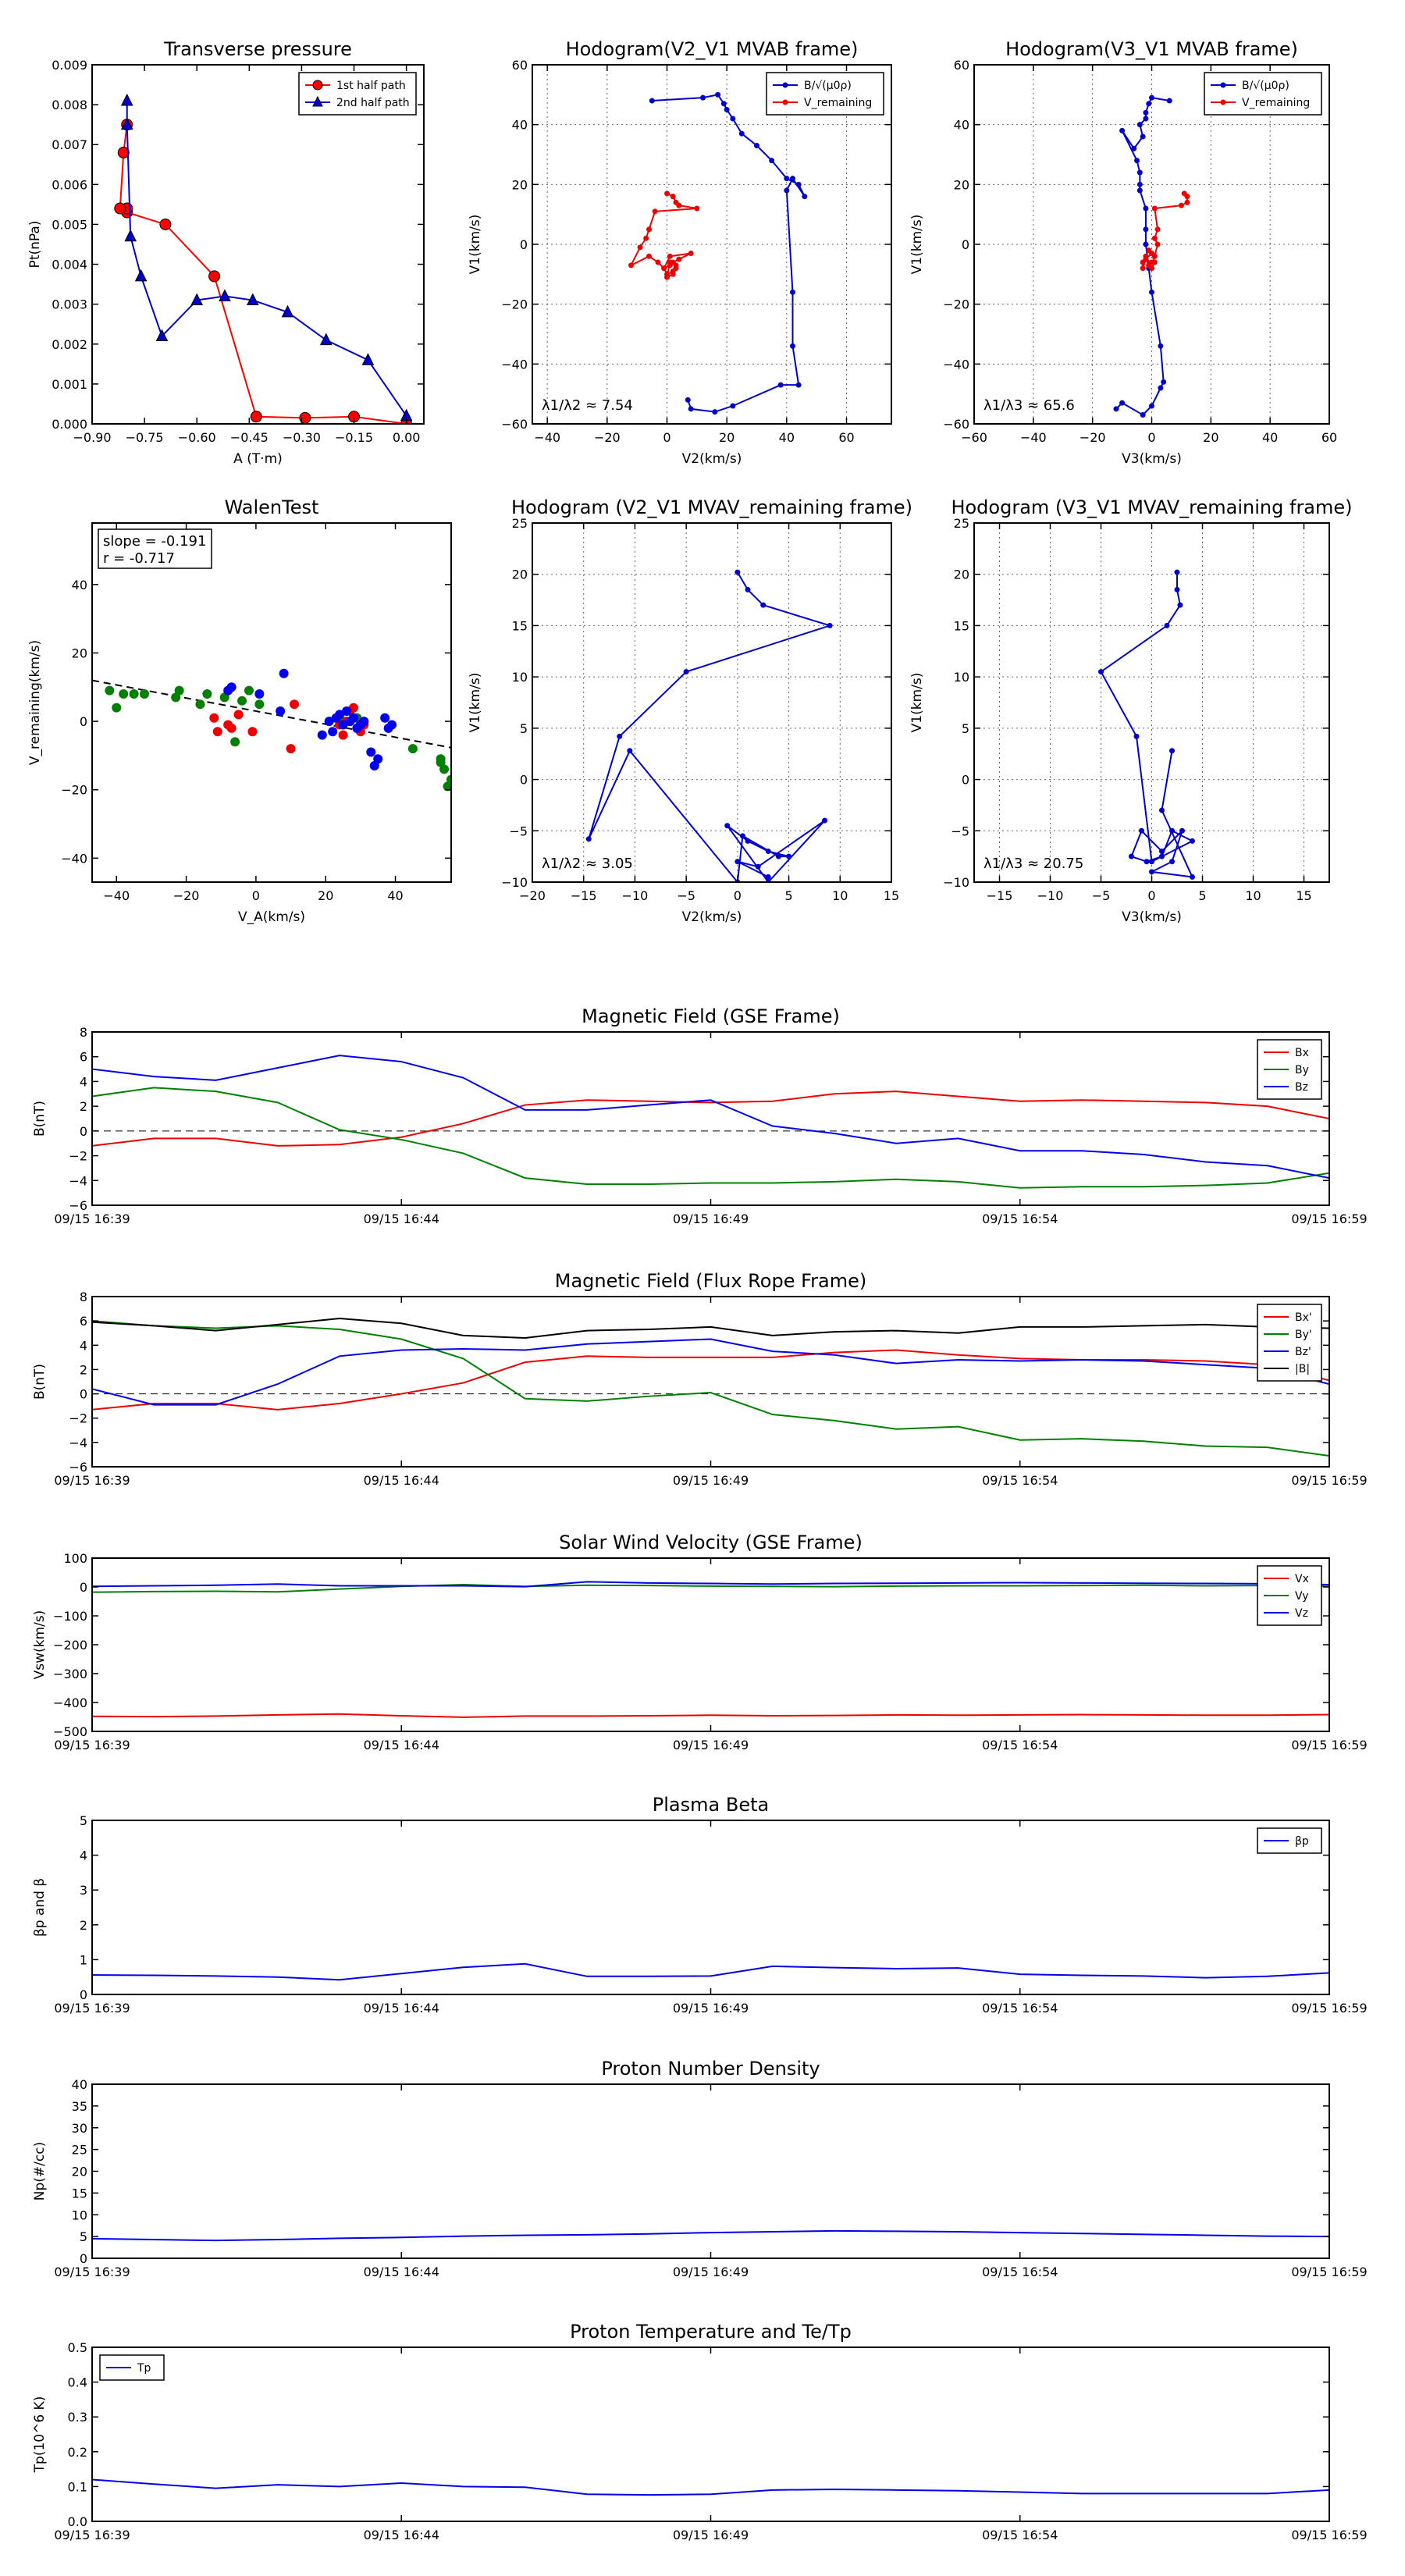 The width and height of the screenshot is (1405, 2576). I want to click on chart-title: Solar Wind Velocity (GSE Frame), so click(711, 1542).